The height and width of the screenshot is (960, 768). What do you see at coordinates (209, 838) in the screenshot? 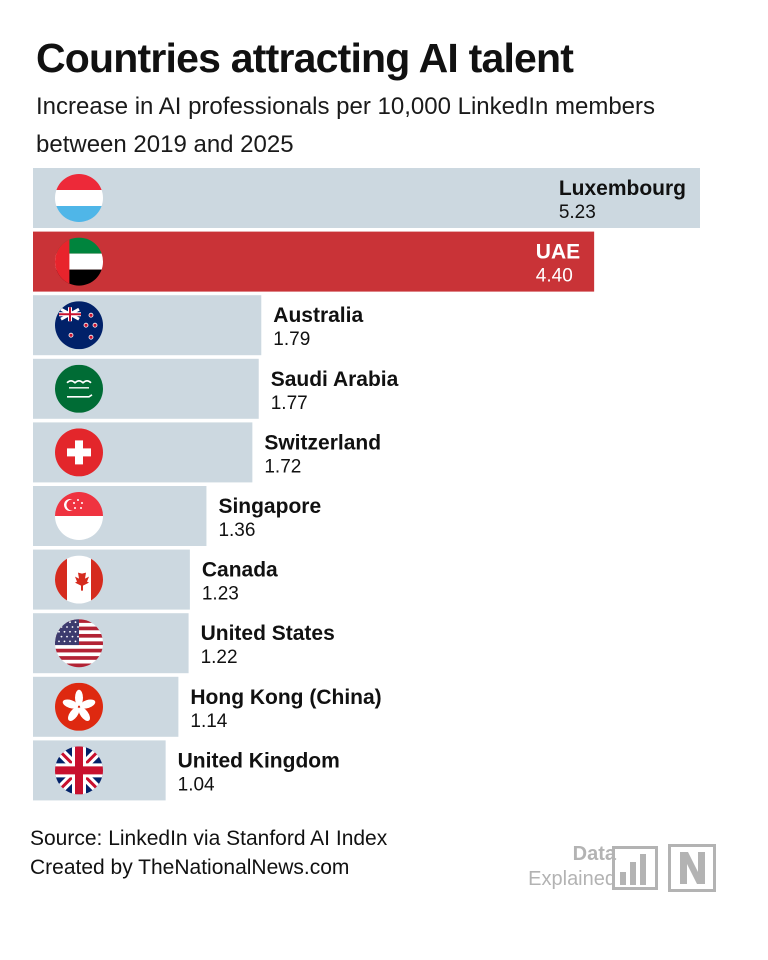
I see `source-note: Source: LinkedIn via Stanford AI Index` at bounding box center [209, 838].